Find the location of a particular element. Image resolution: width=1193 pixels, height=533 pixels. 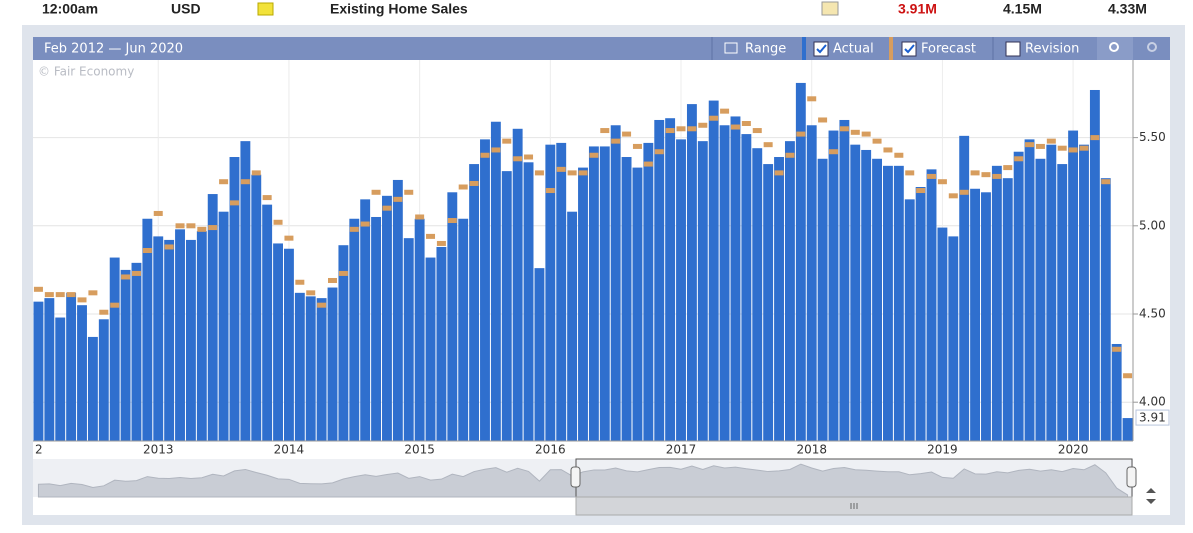

x-tick-label: 2020 is located at coordinates (1073, 450).